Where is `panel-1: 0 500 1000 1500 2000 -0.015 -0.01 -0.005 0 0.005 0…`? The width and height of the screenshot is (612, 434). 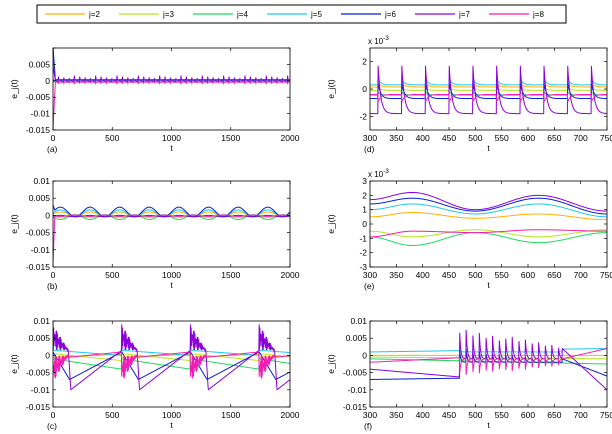
panel-1: 0 500 1000 1500 2000 -0.015 -0.01 -0.005 0 0.005 0… is located at coordinates (154, 233).